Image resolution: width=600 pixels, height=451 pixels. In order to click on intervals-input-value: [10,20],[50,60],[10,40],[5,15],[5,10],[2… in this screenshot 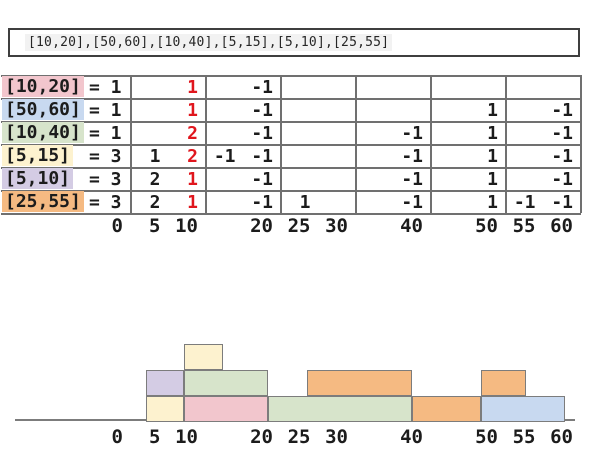, I will do `click(209, 42)`.